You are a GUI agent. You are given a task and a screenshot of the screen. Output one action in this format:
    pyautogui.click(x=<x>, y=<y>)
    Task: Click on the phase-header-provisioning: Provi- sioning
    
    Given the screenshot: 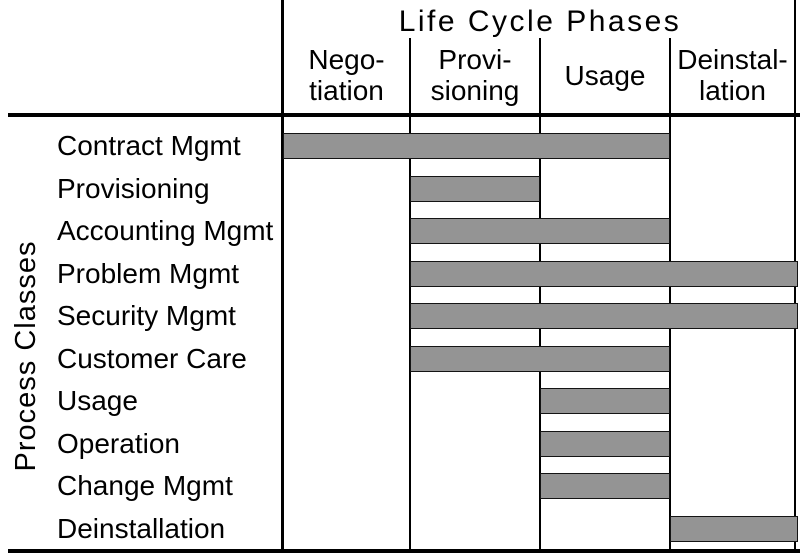 What is the action you would take?
    pyautogui.click(x=475, y=75)
    